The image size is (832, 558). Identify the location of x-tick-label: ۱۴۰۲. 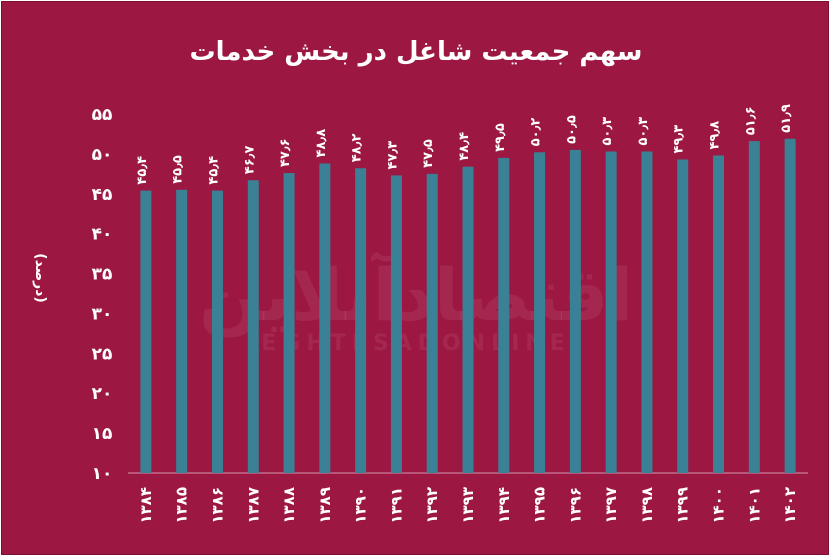
(790, 505).